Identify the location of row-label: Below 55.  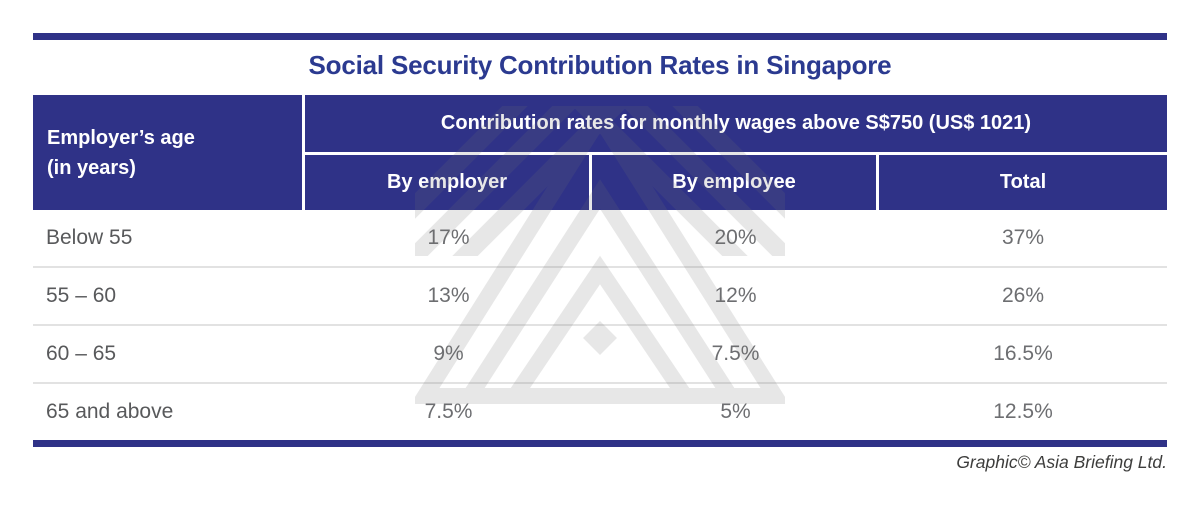
(89, 237).